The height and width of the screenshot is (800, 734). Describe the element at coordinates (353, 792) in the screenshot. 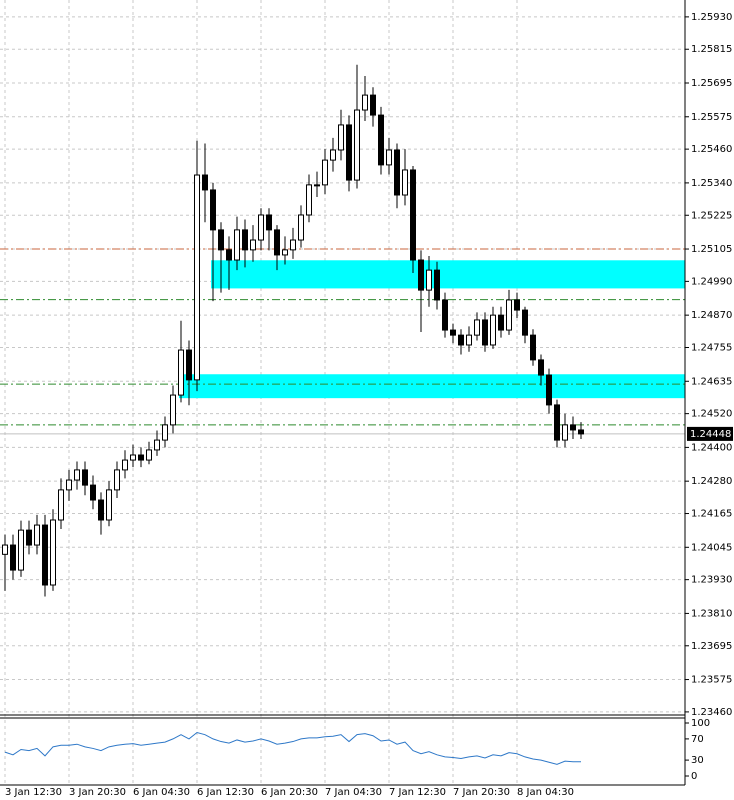

I see `x-tick-label: 7 Jan 04:30` at that location.